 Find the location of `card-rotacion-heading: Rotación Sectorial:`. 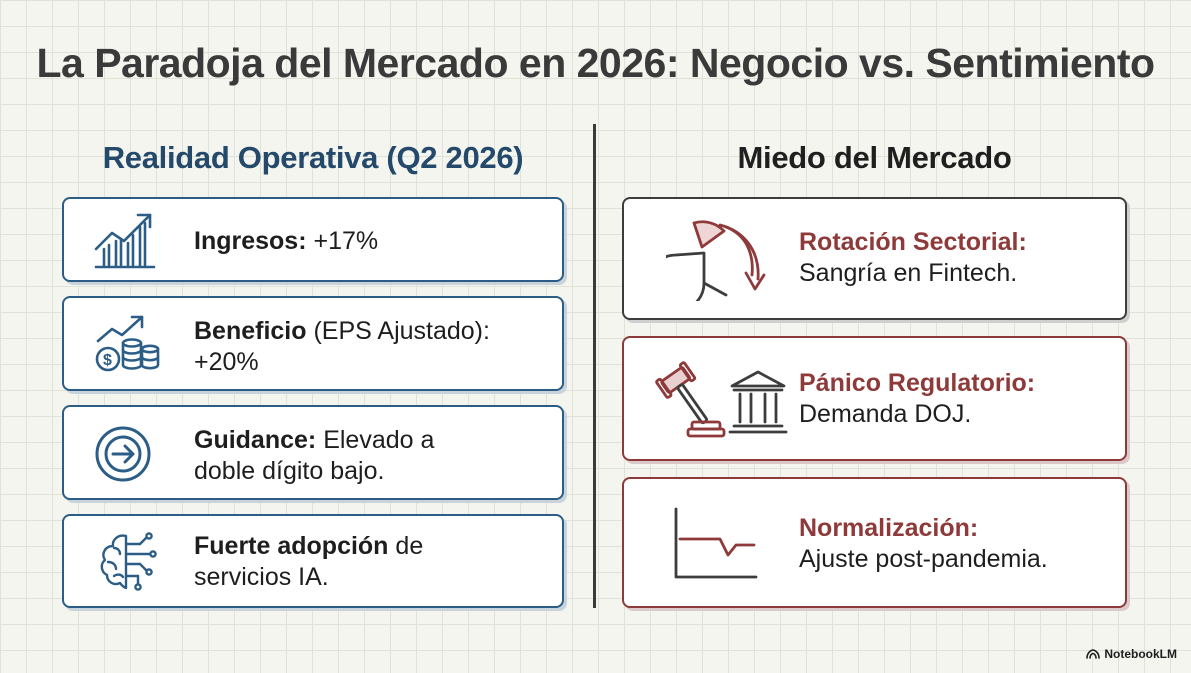

card-rotacion-heading: Rotación Sectorial: is located at coordinates (913, 242).